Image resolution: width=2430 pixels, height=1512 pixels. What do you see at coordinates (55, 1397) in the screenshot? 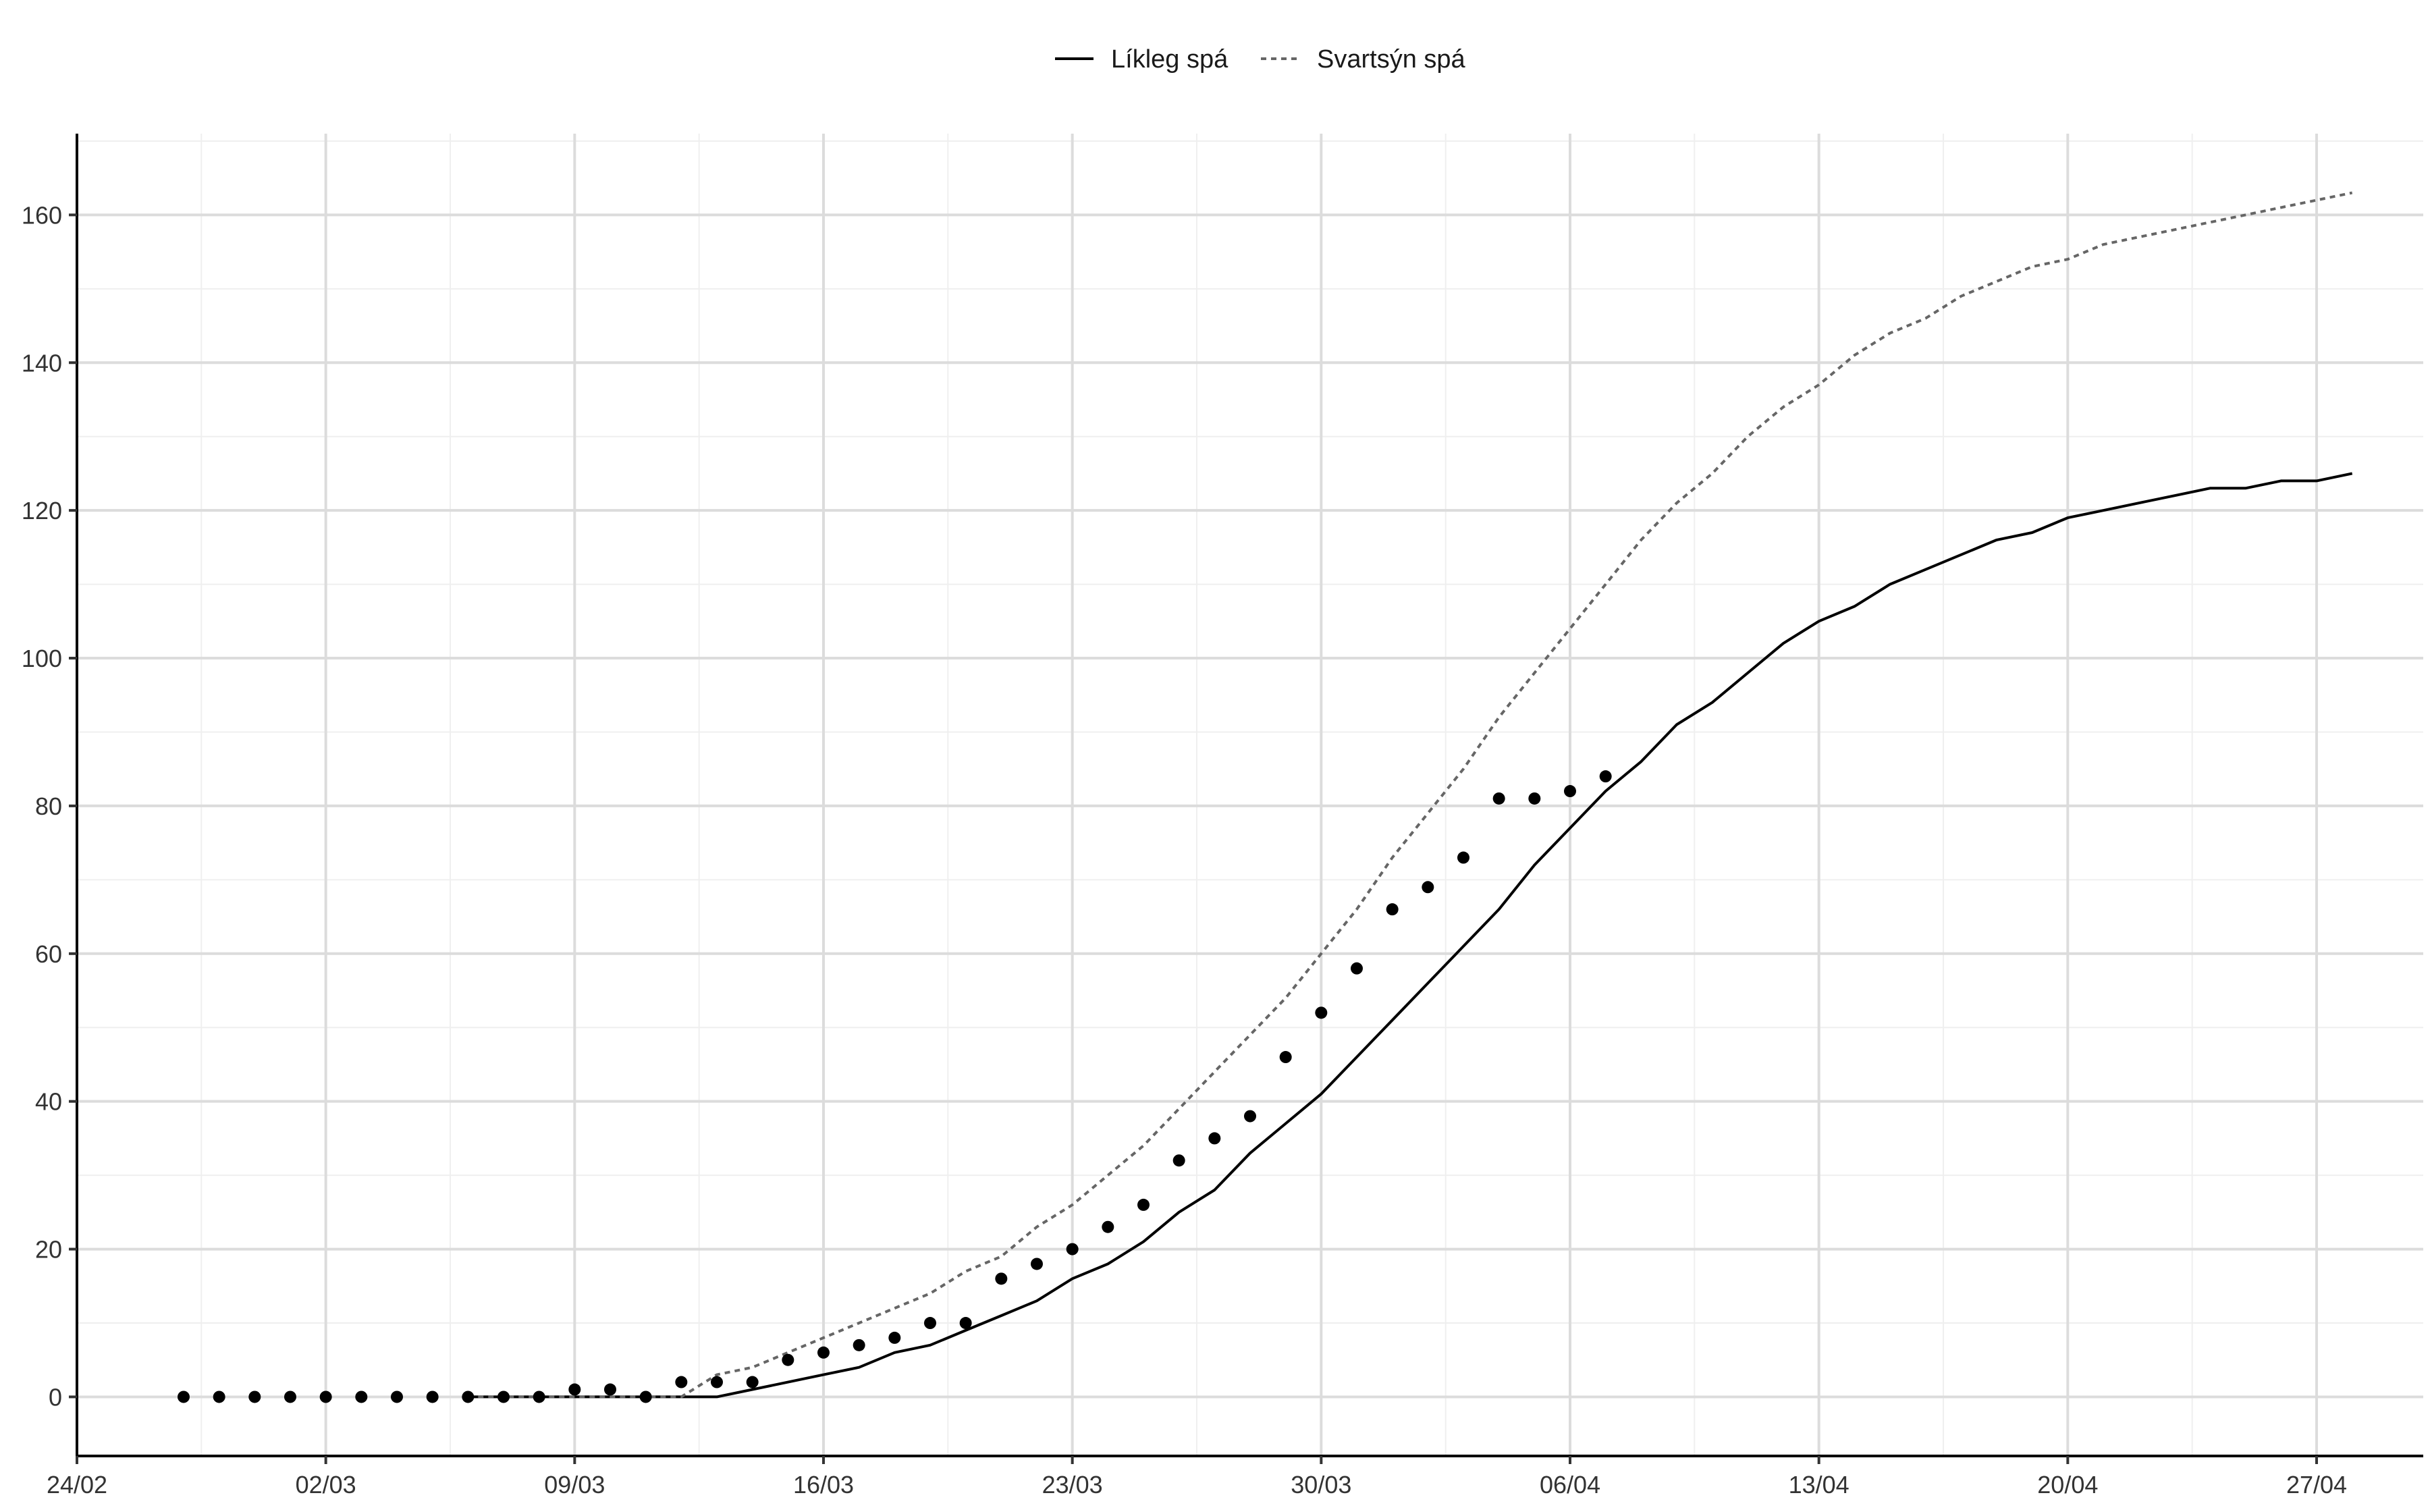
I see `y-tick-label: 0` at bounding box center [55, 1397].